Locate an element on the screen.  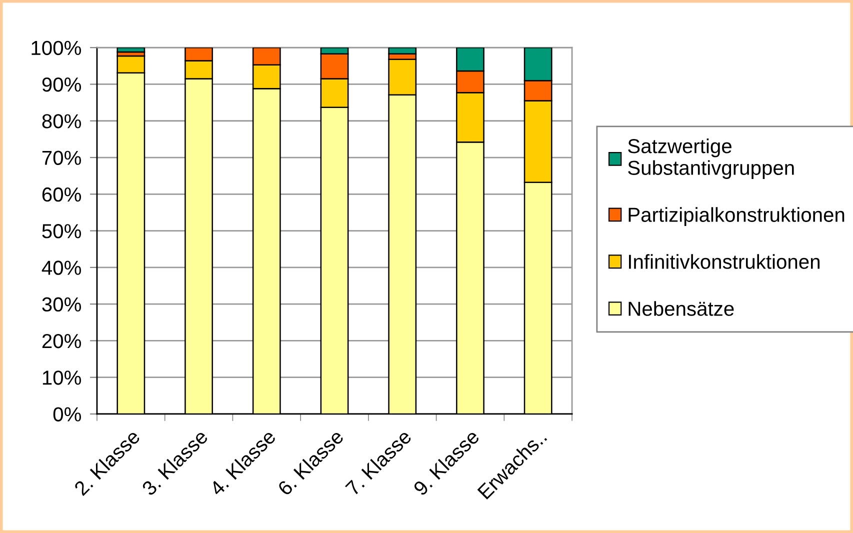
legend-label: Infinitivkonstruktionen is located at coordinates (724, 261).